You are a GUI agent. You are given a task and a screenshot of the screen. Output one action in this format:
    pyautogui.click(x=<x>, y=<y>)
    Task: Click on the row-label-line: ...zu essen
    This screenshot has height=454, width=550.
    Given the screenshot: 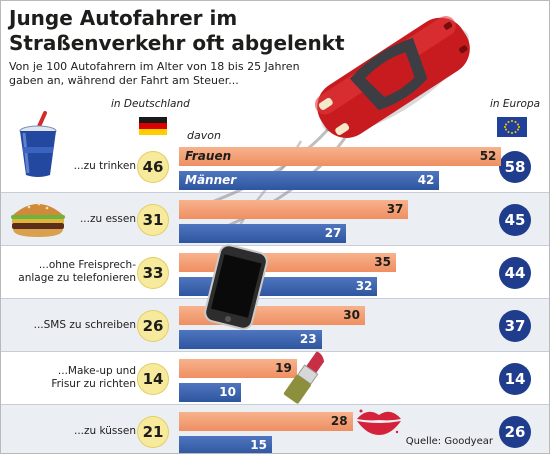 What is the action you would take?
    pyautogui.click(x=107, y=218)
    